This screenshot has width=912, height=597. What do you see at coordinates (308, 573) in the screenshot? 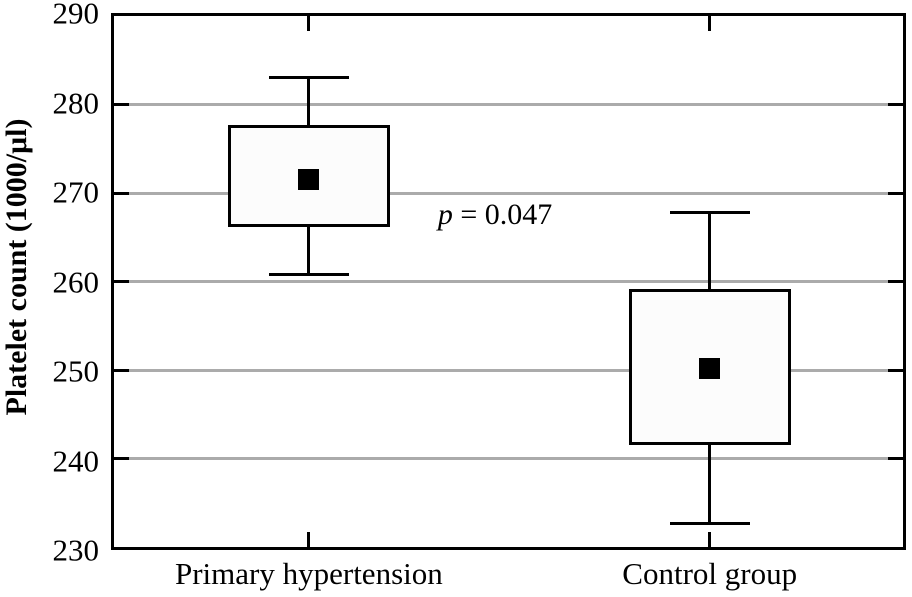
I see `x-axis-label-primary-hypertension: Primary hypertension` at bounding box center [308, 573].